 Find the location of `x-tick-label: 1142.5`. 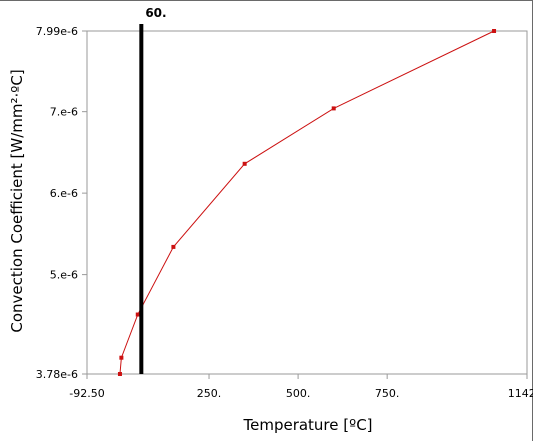

x-tick-label: 1142.5 is located at coordinates (520, 393).